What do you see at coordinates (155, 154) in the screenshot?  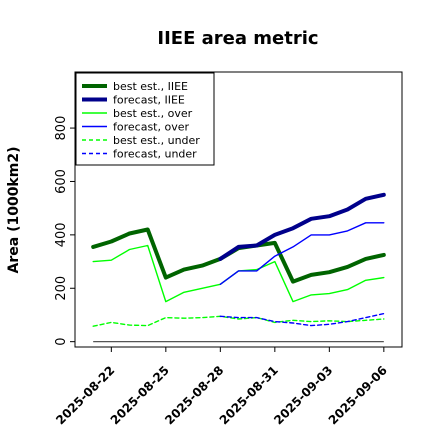 I see `legend-label-6: forecast, under` at bounding box center [155, 154].